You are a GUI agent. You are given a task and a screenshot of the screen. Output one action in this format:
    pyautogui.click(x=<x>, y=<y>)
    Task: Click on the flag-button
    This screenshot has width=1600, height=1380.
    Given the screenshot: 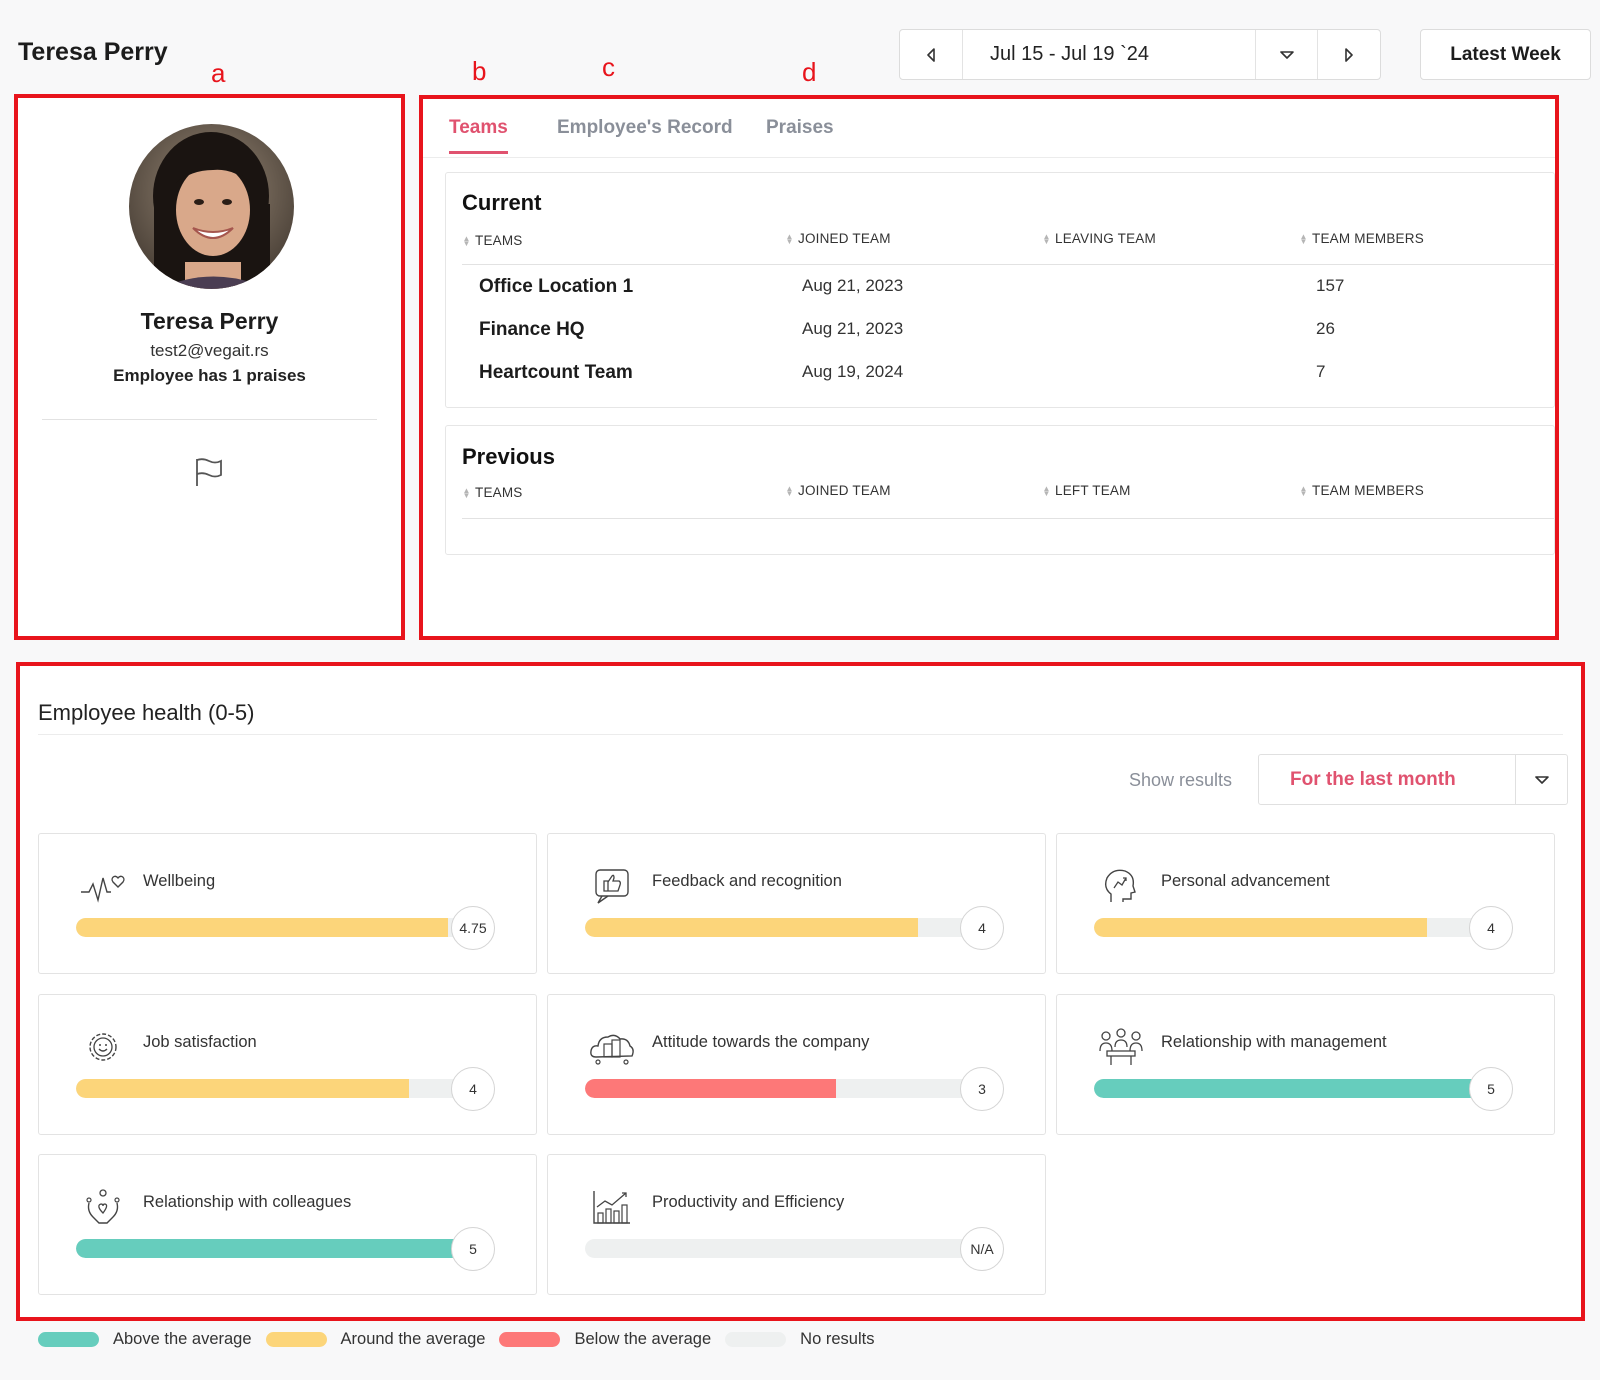 What is the action you would take?
    pyautogui.click(x=209, y=474)
    